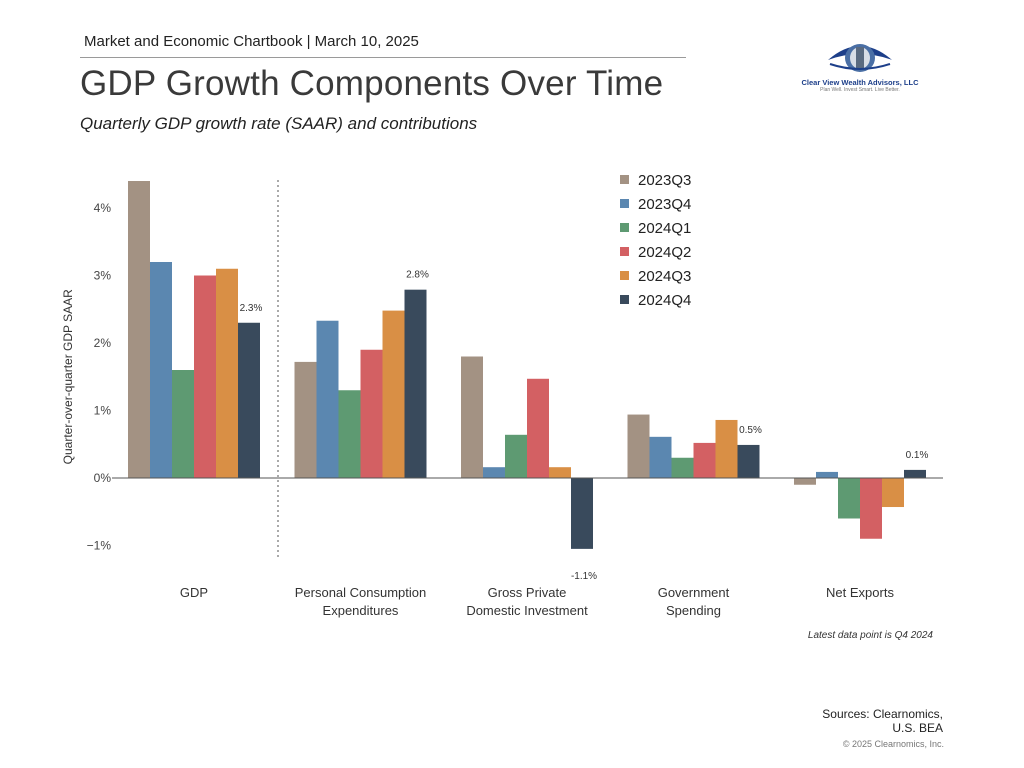 The image size is (1024, 768). I want to click on y-tick-label: −1%, so click(99, 546).